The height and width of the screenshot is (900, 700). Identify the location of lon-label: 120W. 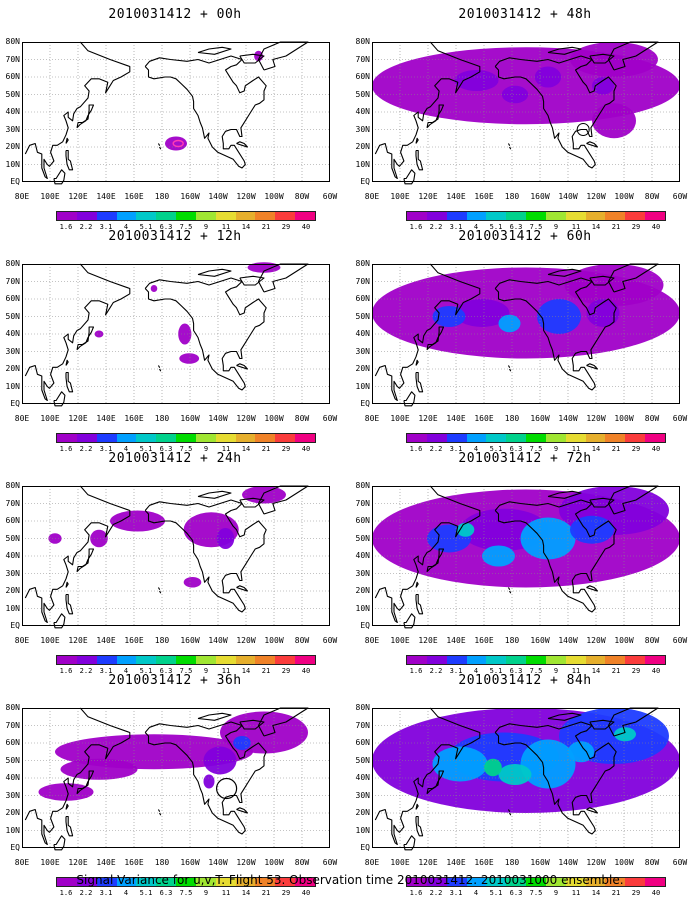
(246, 418).